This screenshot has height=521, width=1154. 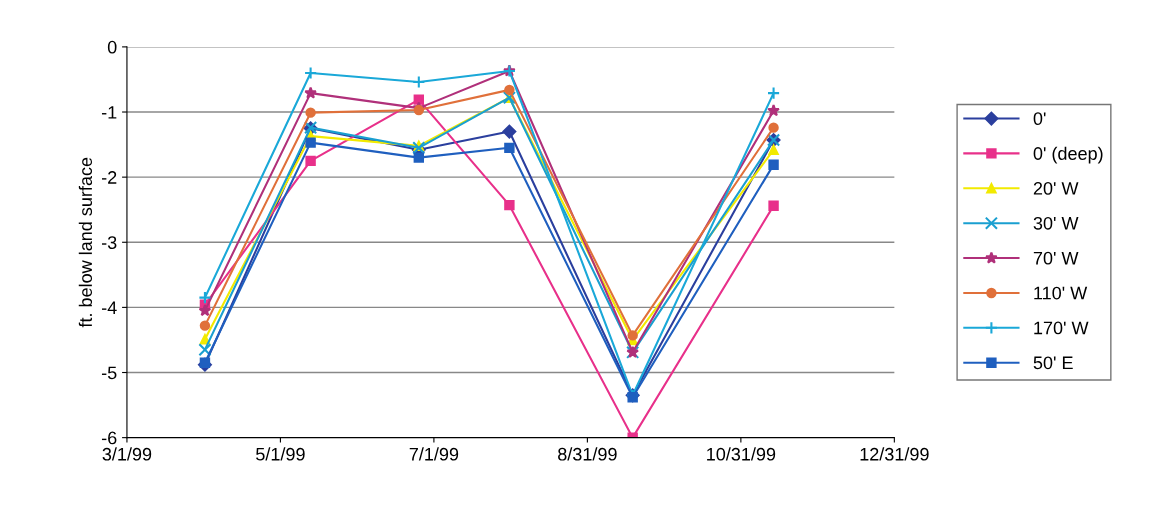 I want to click on x-tick-label: 7/1/99, so click(x=434, y=454).